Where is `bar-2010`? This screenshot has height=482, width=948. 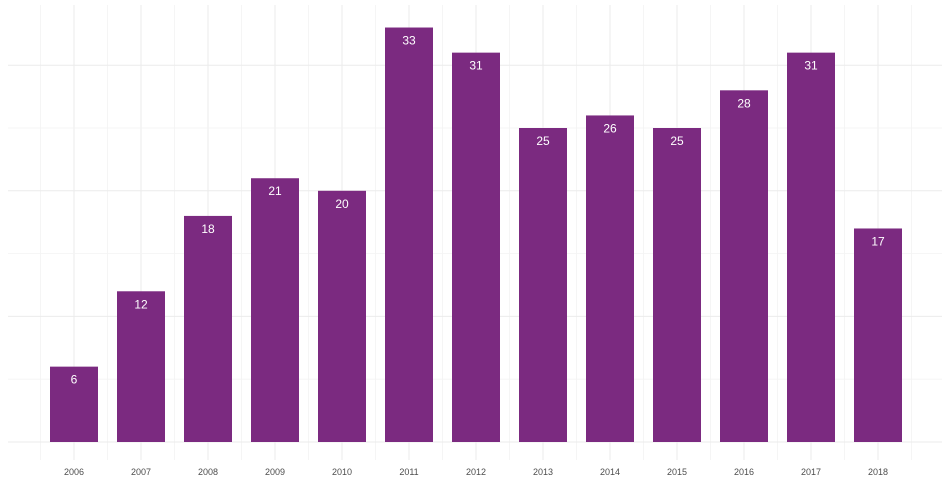
bar-2010 is located at coordinates (342, 316).